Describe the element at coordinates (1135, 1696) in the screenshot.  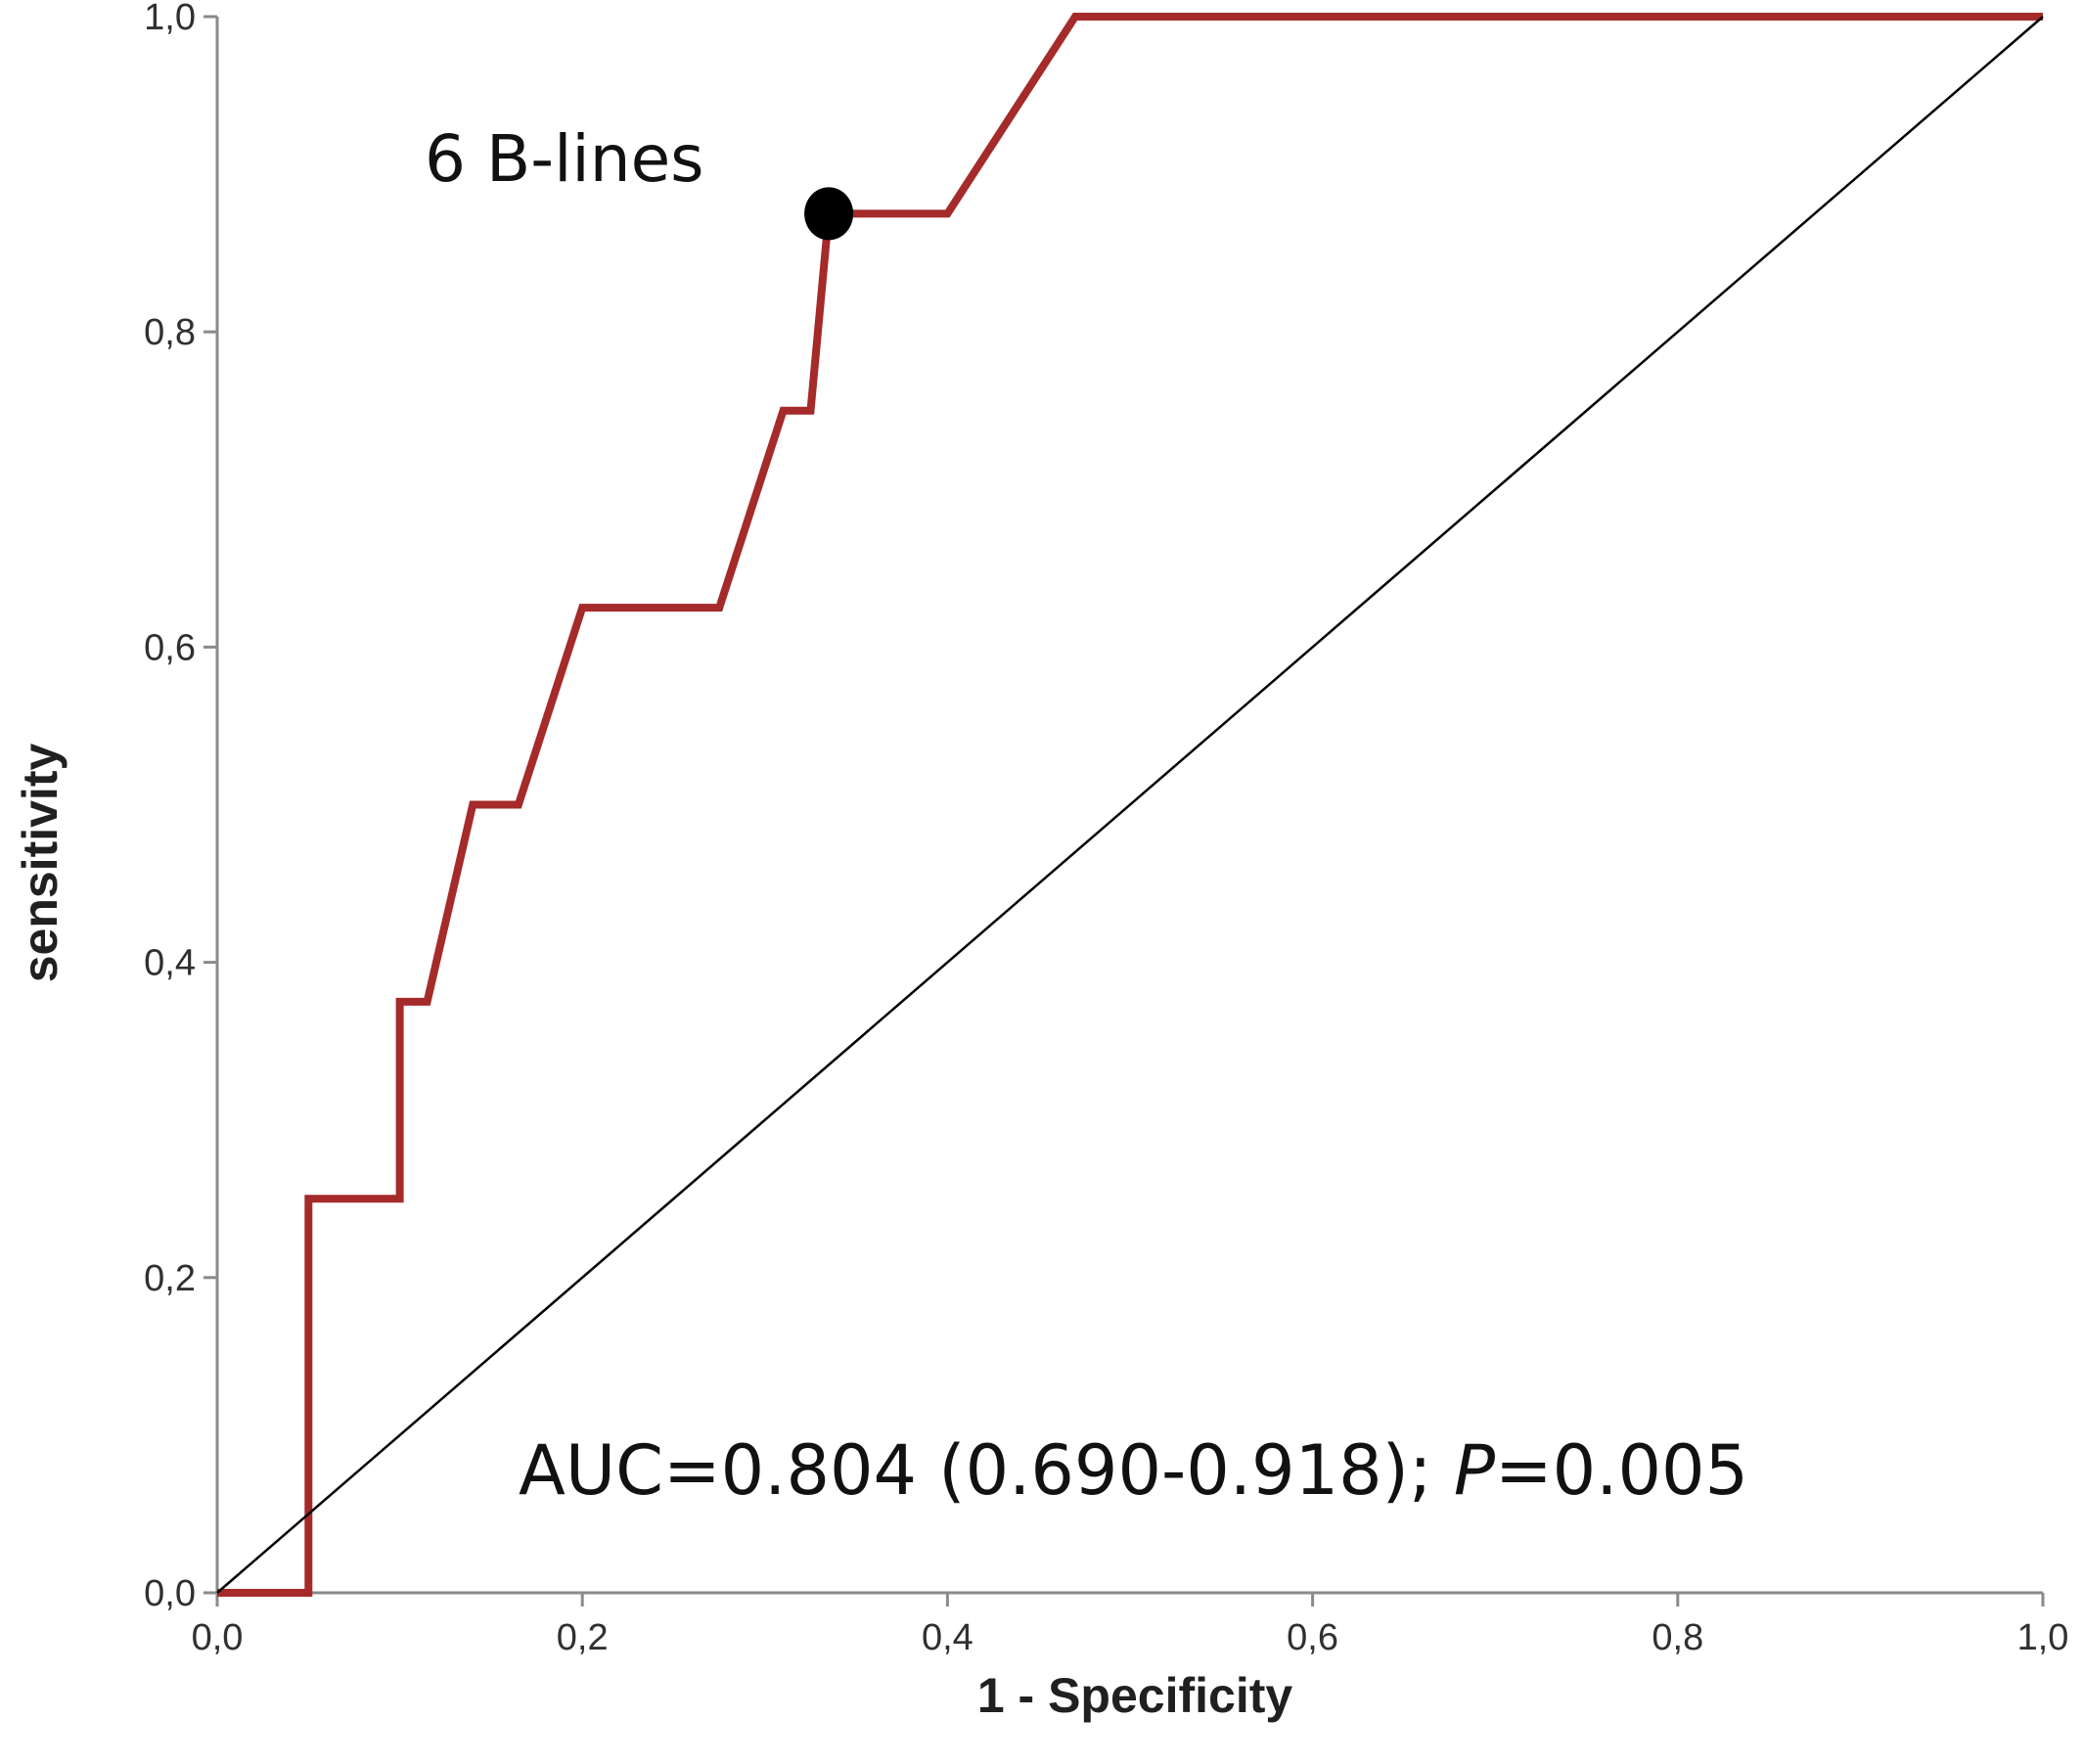
I see `x-axis-title: 1 - Specificity` at that location.